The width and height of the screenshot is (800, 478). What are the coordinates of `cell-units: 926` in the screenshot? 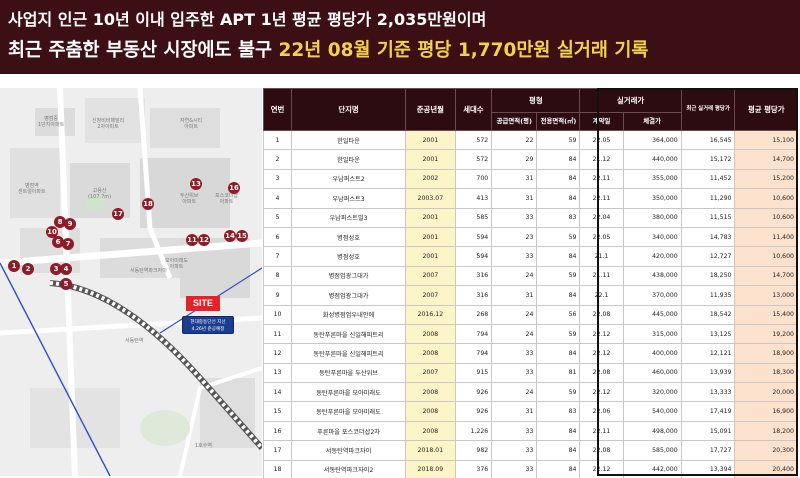 It's located at (473, 411).